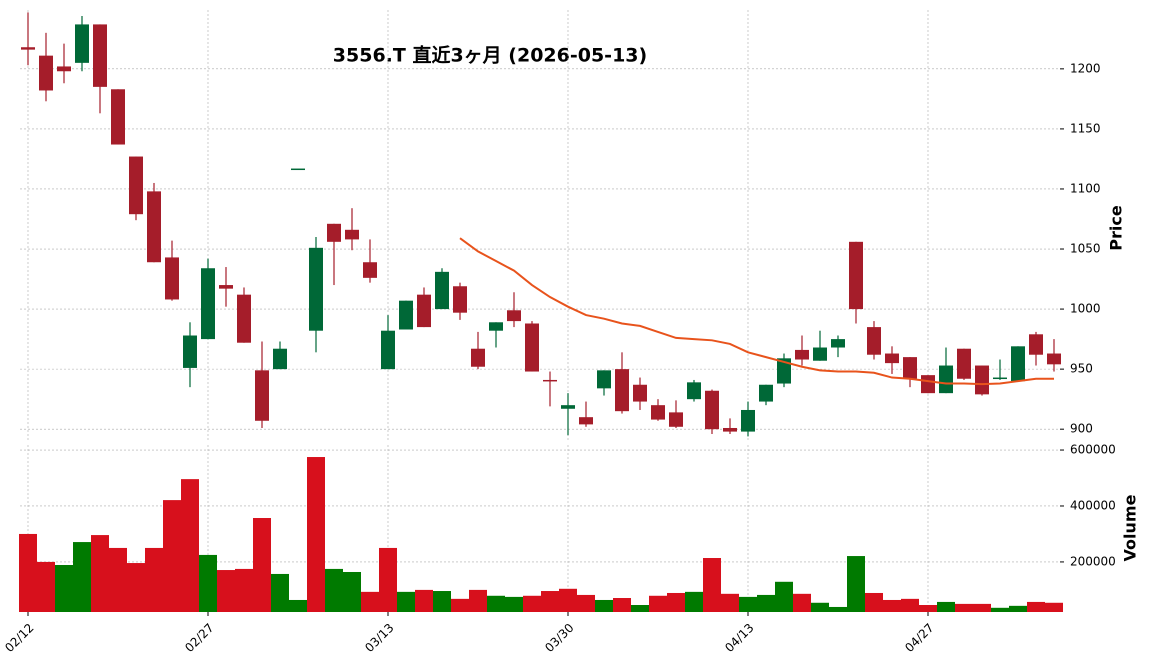 The image size is (1152, 670). What do you see at coordinates (1085, 128) in the screenshot?
I see `y-tick-label: 1150` at bounding box center [1085, 128].